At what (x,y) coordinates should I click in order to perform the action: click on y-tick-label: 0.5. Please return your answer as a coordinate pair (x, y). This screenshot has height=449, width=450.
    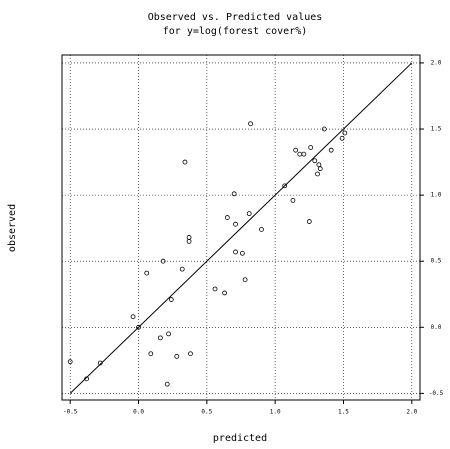
    Looking at the image, I should click on (436, 261).